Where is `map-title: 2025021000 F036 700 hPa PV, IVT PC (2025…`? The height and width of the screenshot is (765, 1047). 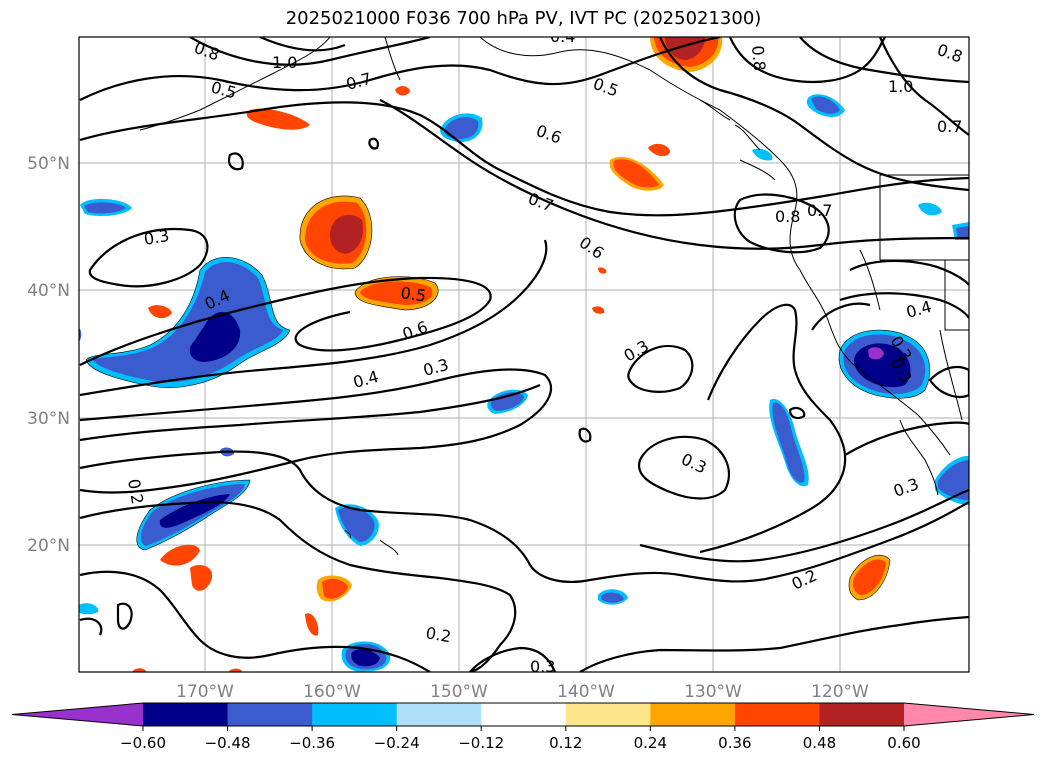
map-title: 2025021000 F036 700 hPa PV, IVT PC (2025… is located at coordinates (523, 18).